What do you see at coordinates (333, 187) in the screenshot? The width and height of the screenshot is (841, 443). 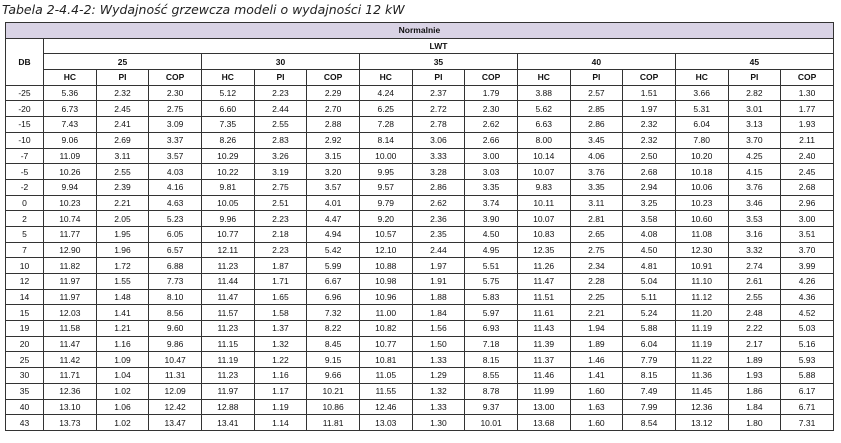 I see `value-cell: 3.57` at bounding box center [333, 187].